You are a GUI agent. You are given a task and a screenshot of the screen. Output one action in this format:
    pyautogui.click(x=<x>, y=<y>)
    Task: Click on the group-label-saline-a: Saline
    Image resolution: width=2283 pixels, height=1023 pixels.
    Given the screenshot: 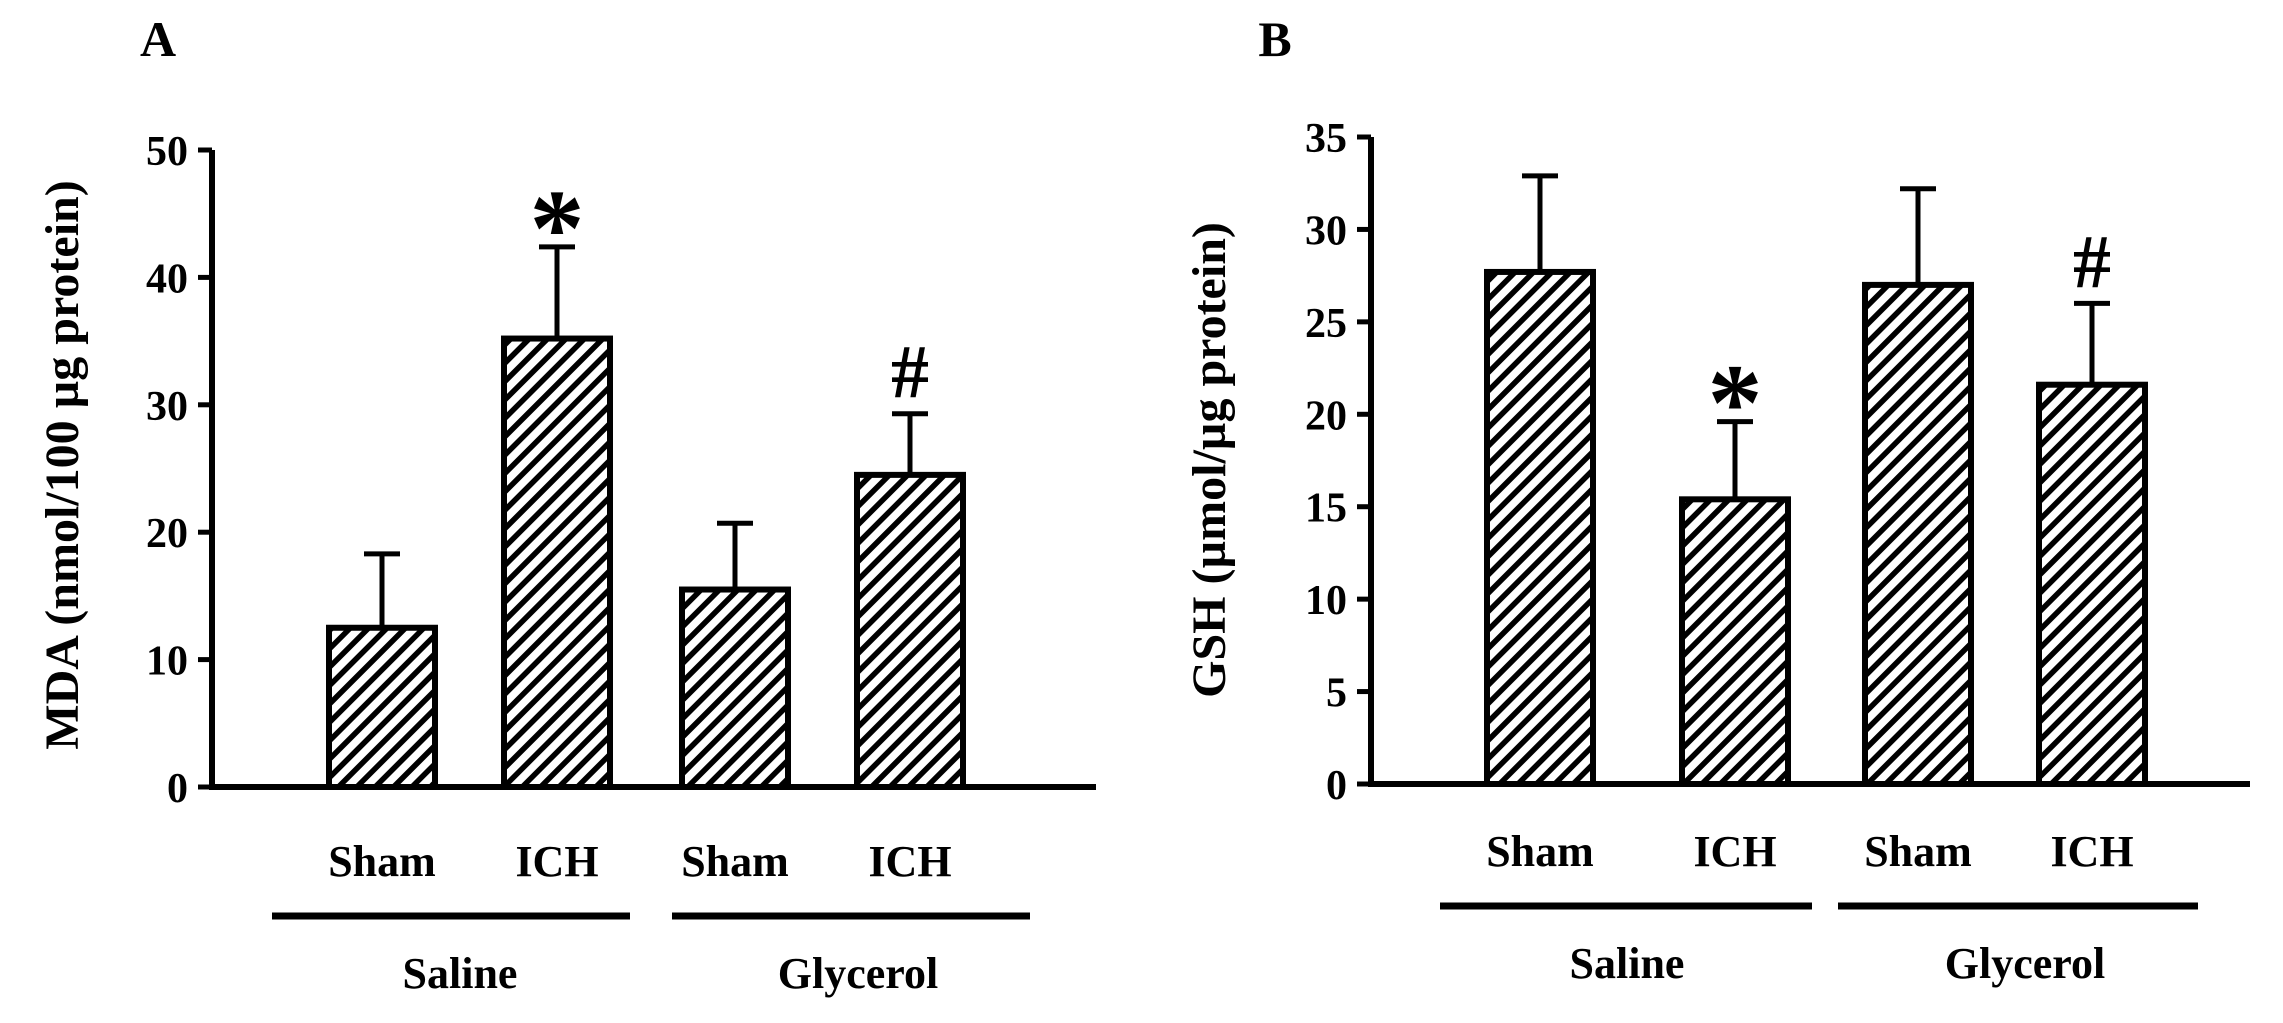 What is the action you would take?
    pyautogui.click(x=460, y=973)
    